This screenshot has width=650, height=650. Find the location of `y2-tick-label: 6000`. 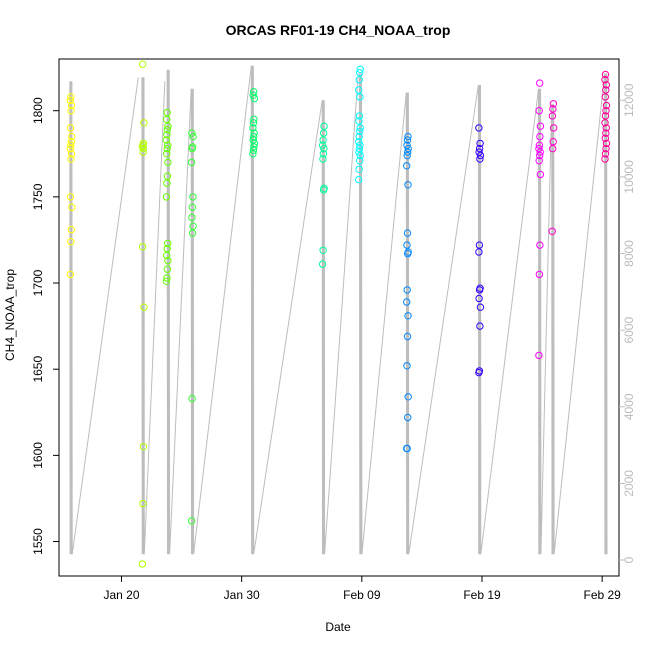

y2-tick-label: 6000 is located at coordinates (629, 330).